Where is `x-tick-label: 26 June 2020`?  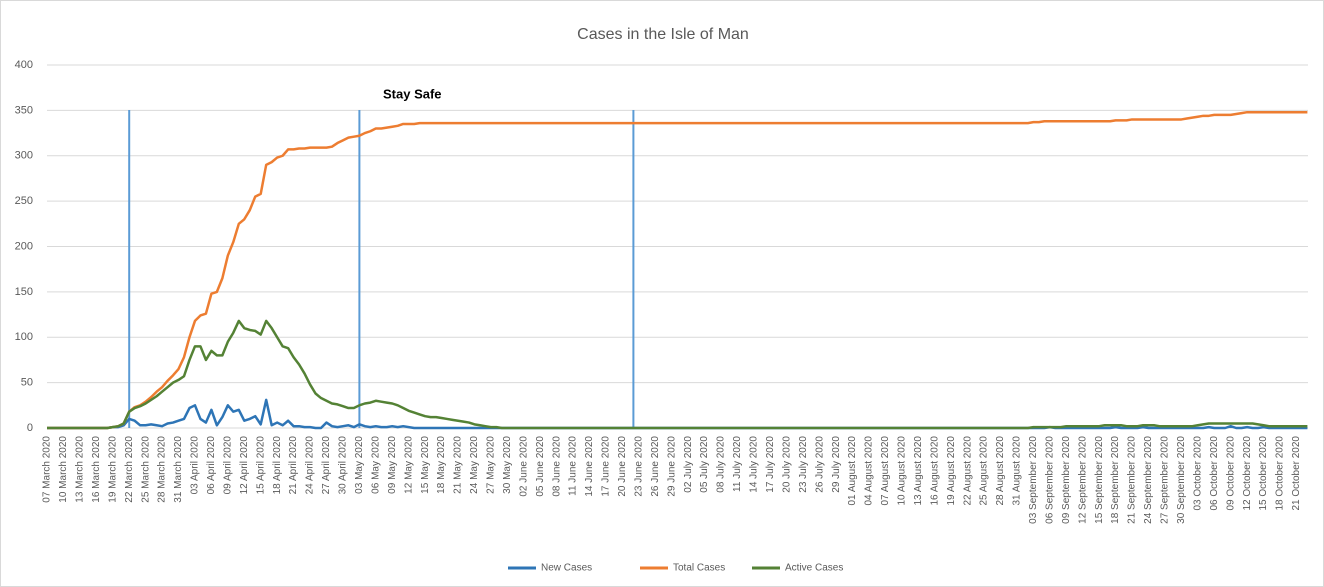 x-tick-label: 26 June 2020 is located at coordinates (655, 466).